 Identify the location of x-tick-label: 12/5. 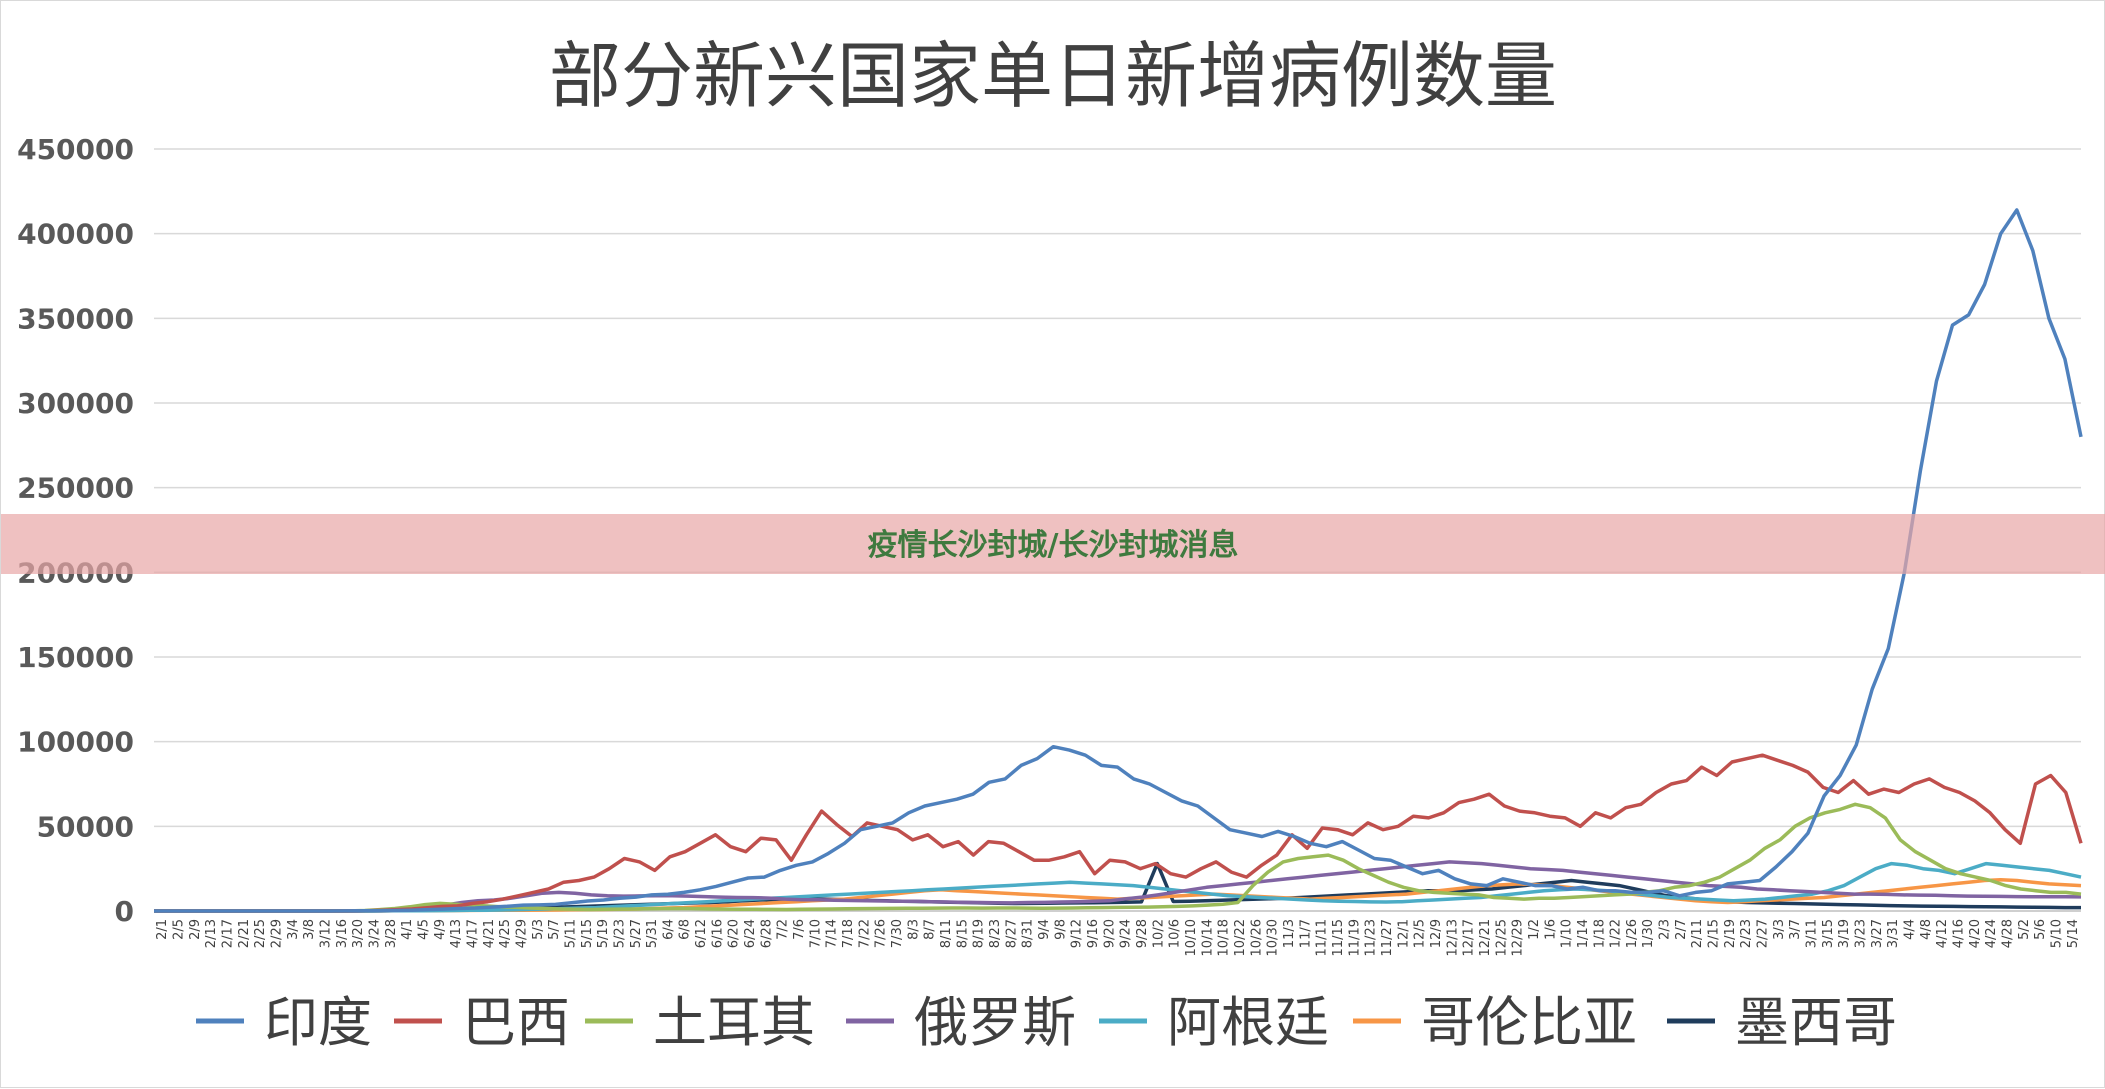
(1420, 933).